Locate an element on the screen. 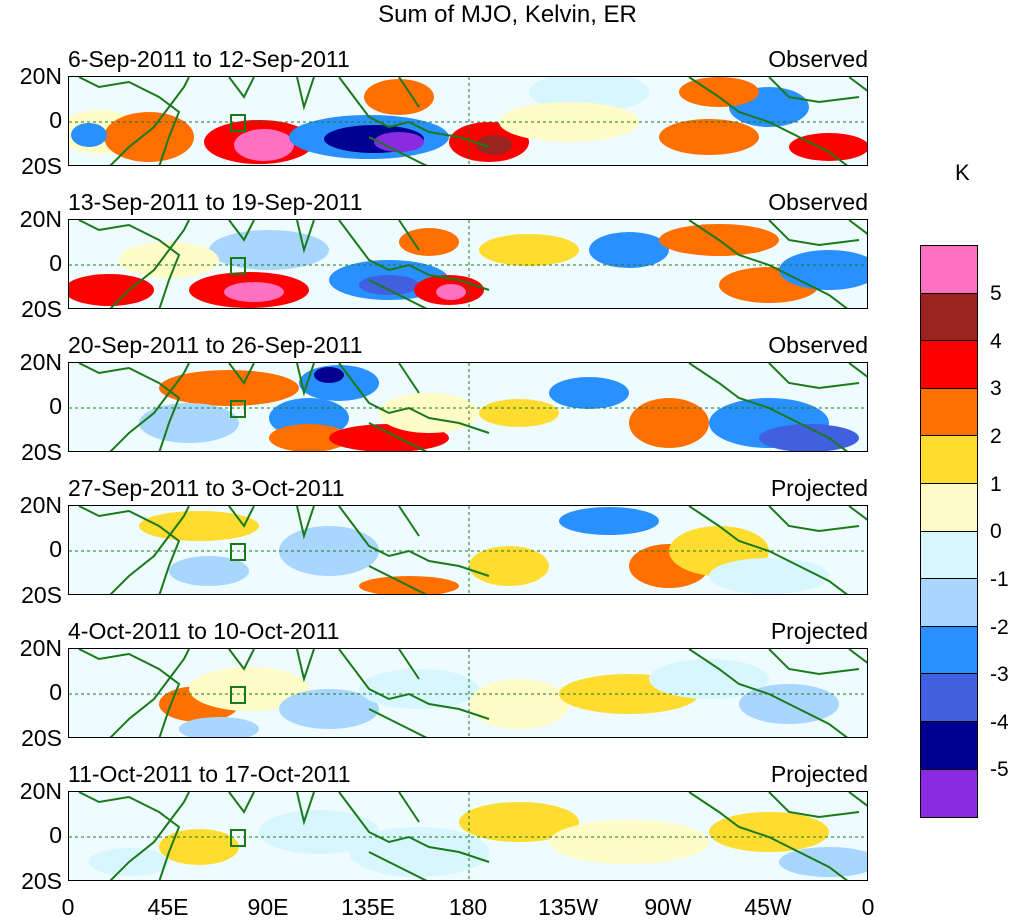 The height and width of the screenshot is (923, 1015). panel-6-field is located at coordinates (468, 836).